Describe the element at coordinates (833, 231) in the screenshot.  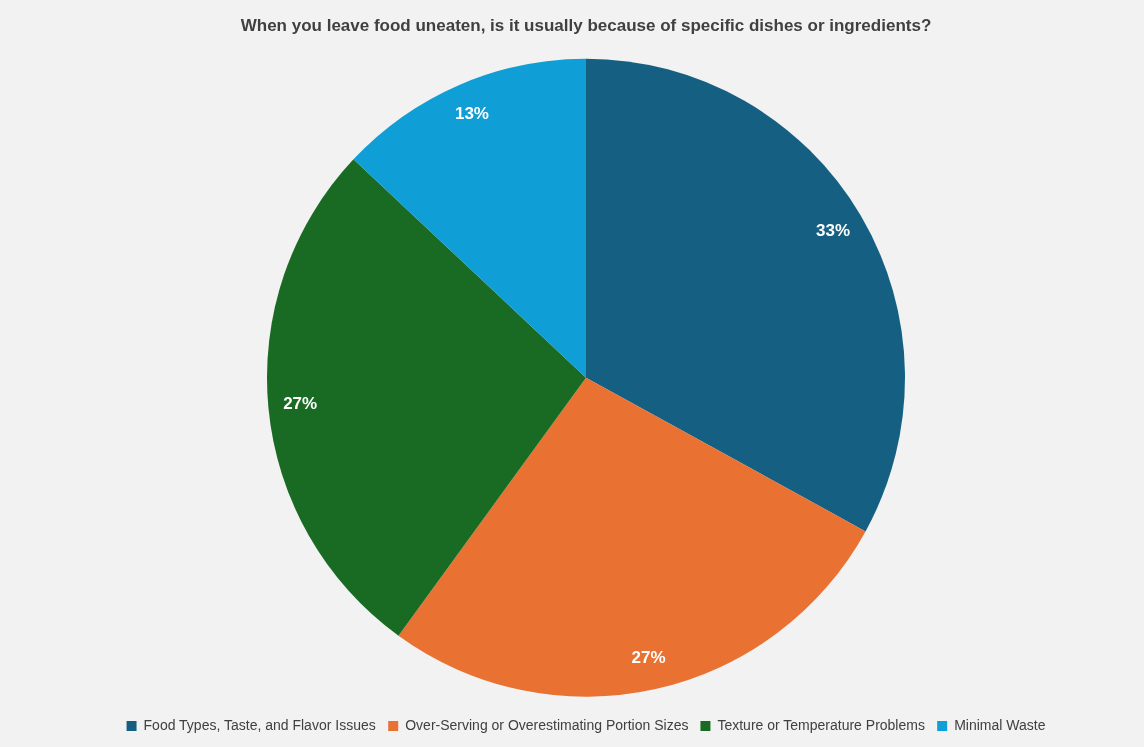
I see `data-label: 33%` at that location.